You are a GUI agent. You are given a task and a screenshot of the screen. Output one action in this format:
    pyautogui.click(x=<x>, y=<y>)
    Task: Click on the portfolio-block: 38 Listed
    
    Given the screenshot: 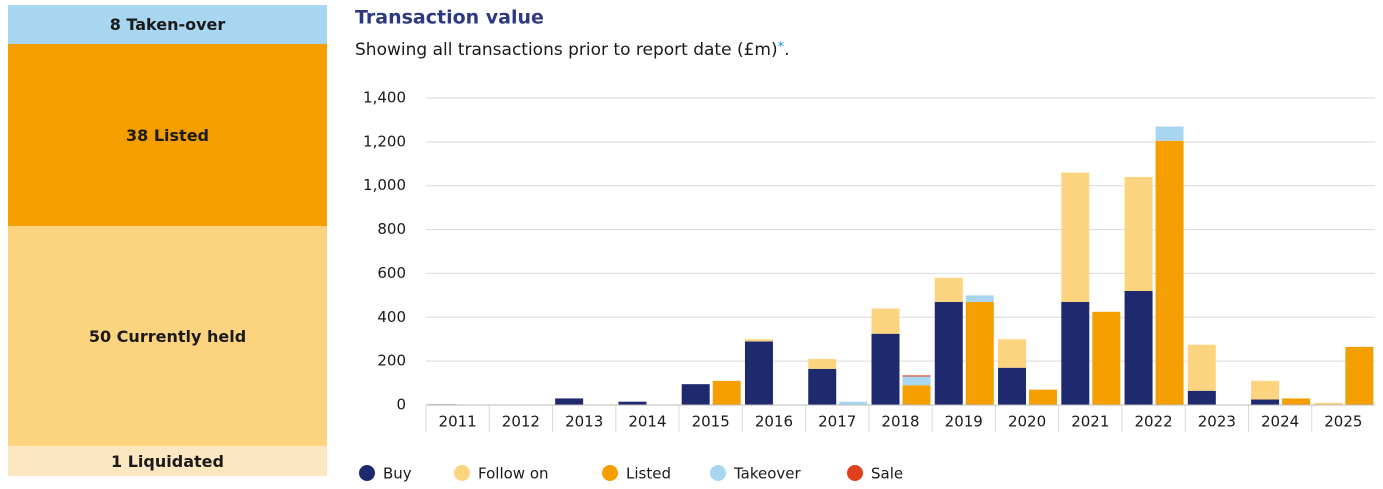 What is the action you would take?
    pyautogui.click(x=167, y=135)
    